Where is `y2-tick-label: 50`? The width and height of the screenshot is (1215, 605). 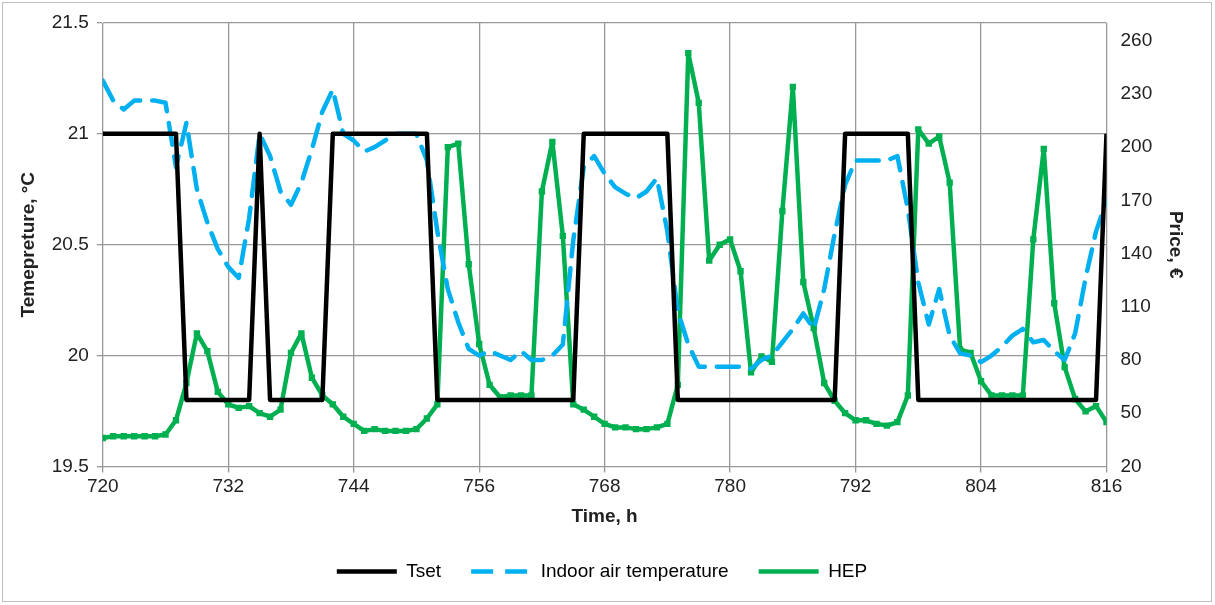
y2-tick-label: 50 is located at coordinates (1131, 412).